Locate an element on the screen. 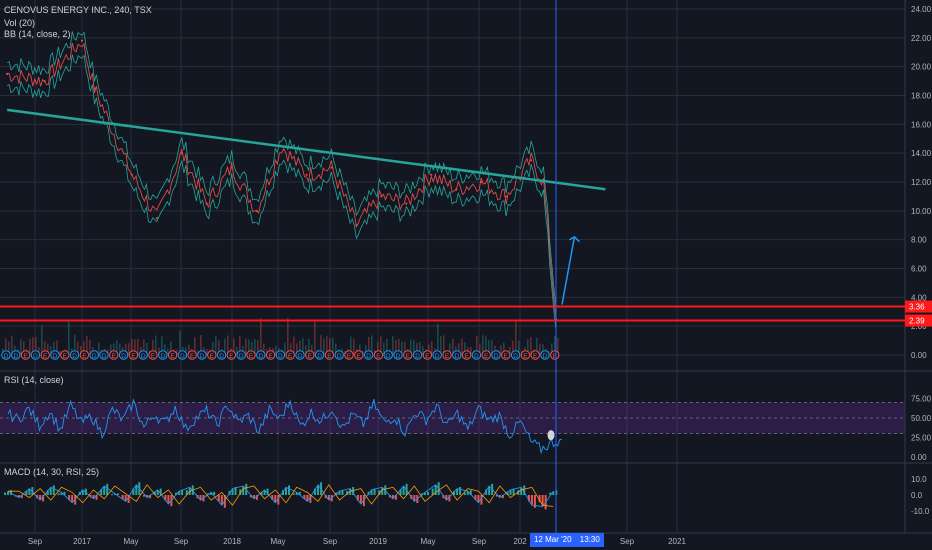  price-tick-label: 0.00 is located at coordinates (919, 355).